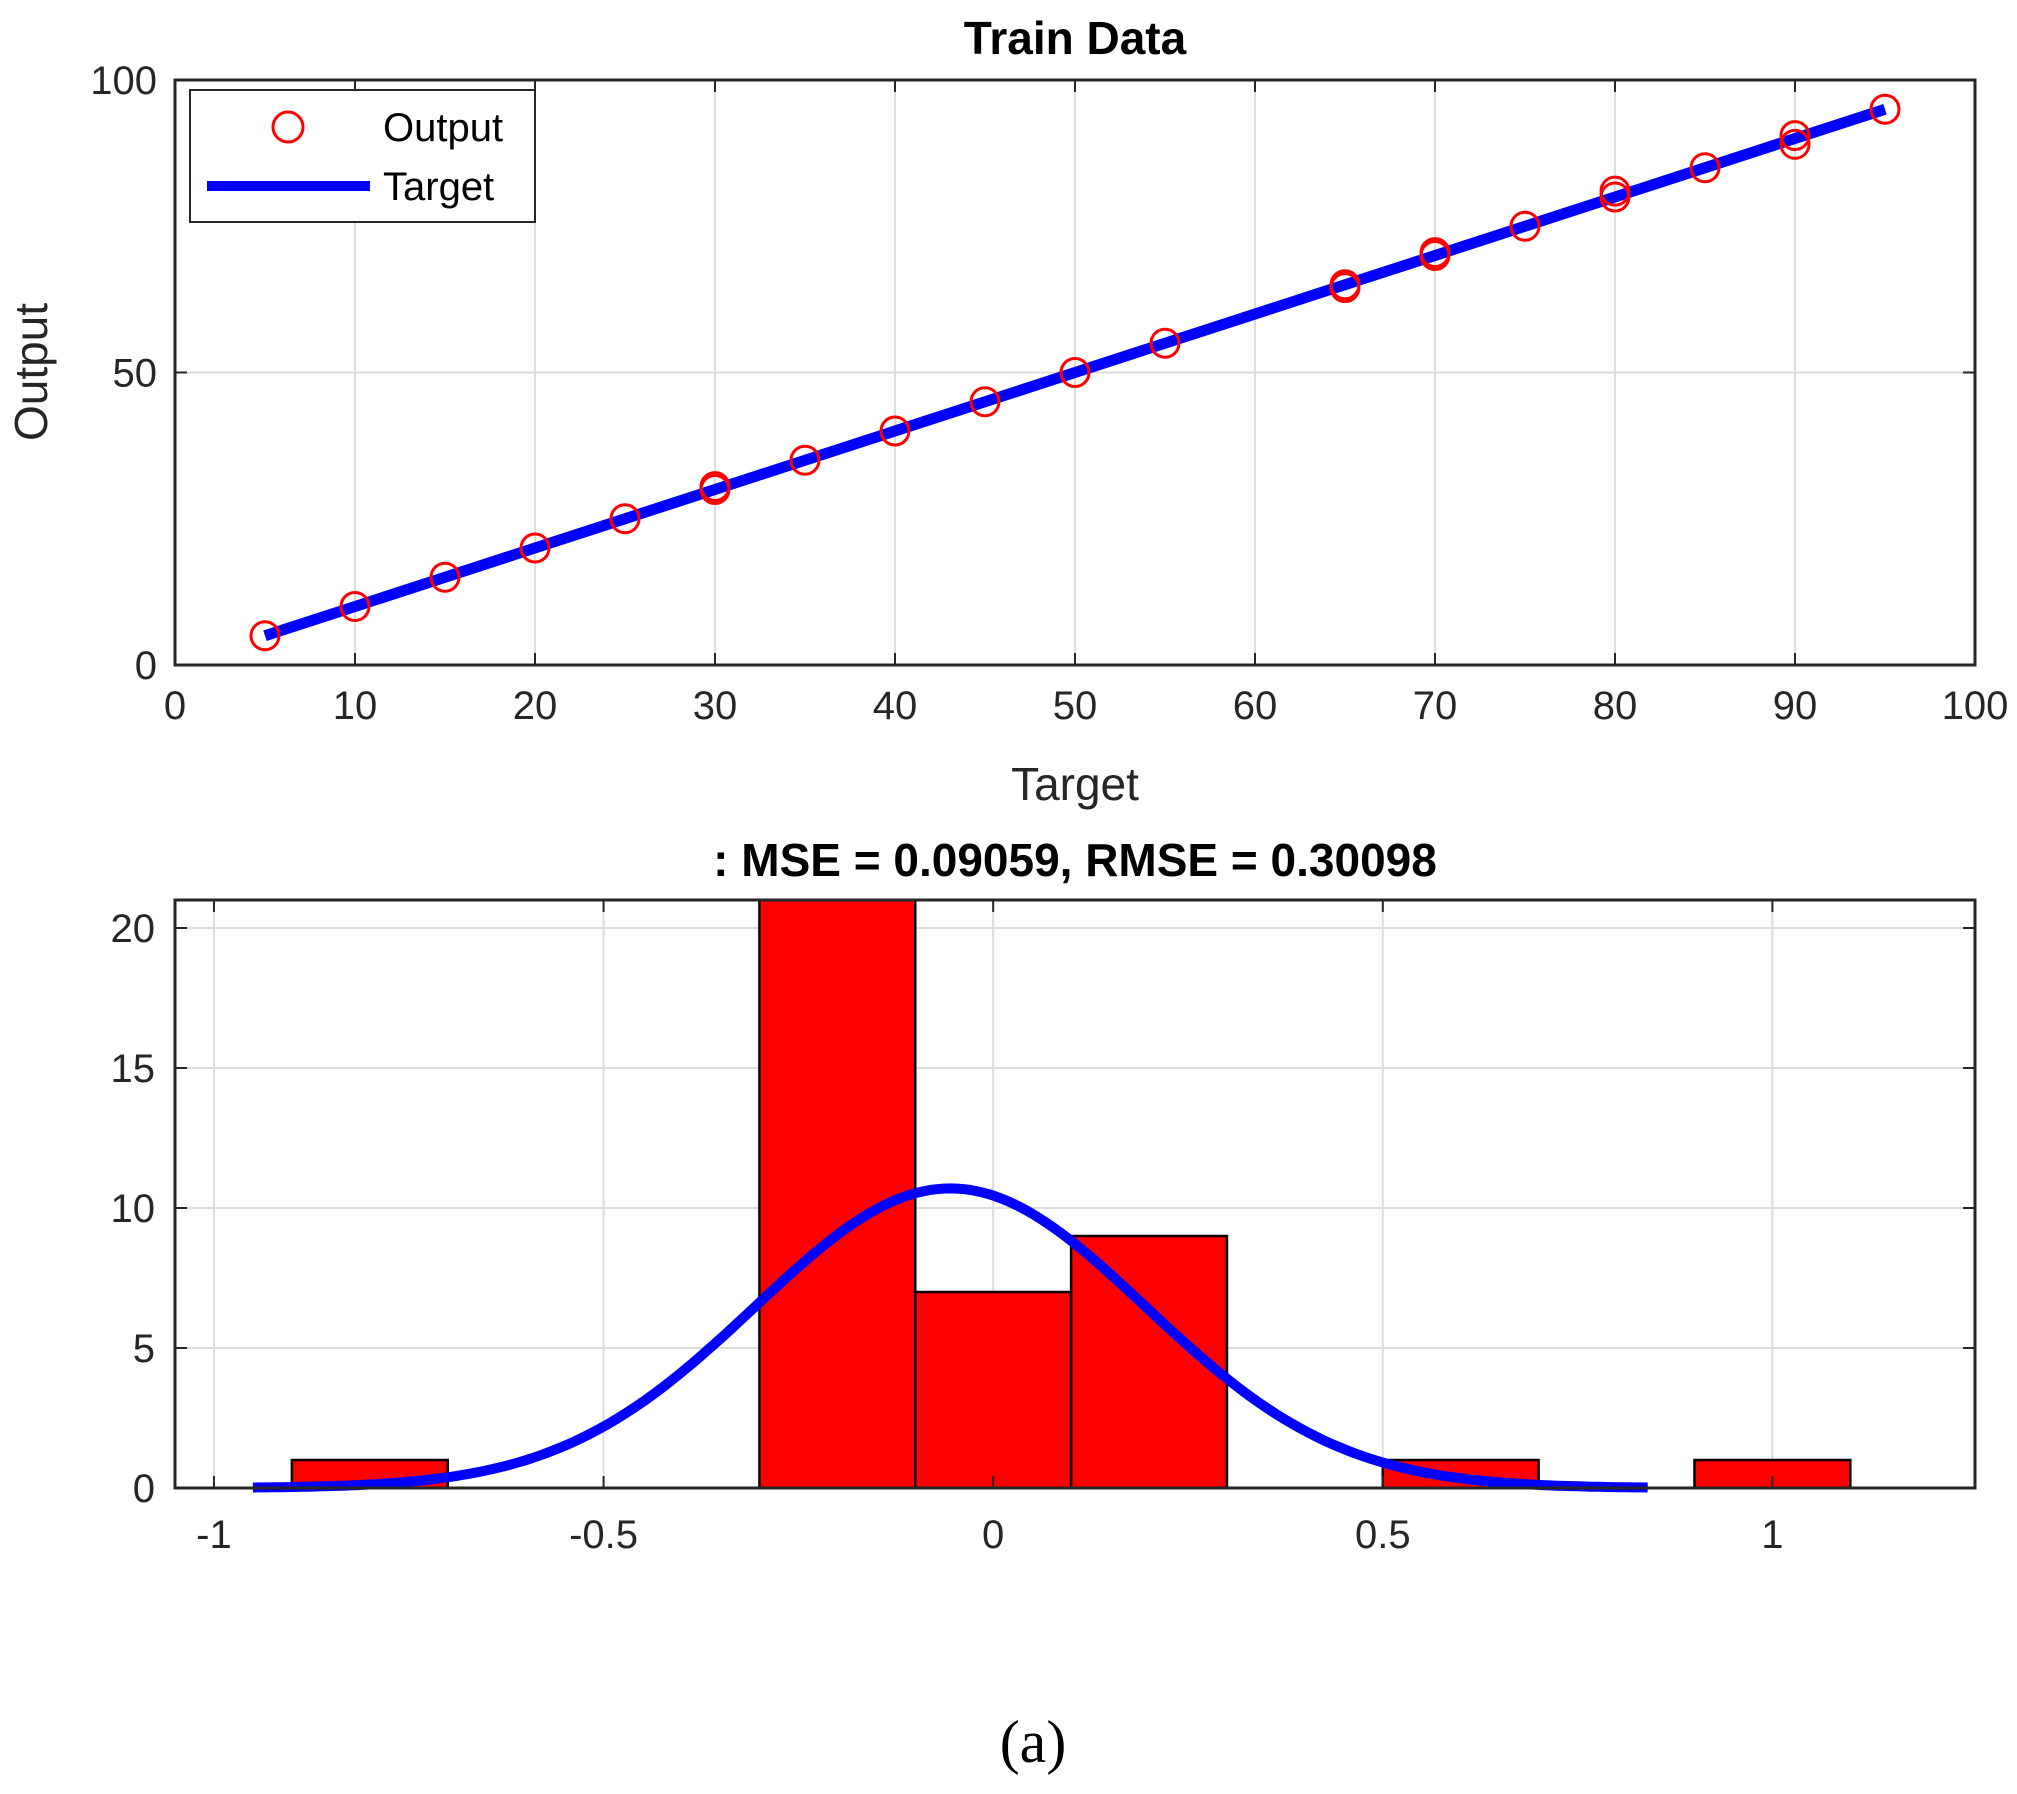 The width and height of the screenshot is (2017, 1794). Describe the element at coordinates (175, 706) in the screenshot. I see `plot1-xtick-label: 0` at that location.